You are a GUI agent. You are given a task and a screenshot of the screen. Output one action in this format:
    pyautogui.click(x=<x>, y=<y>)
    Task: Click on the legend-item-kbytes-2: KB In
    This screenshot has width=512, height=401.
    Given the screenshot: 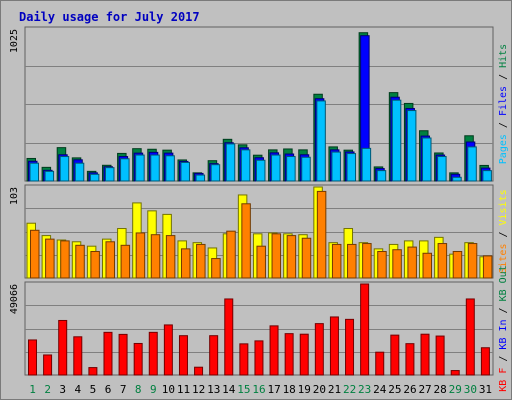 What is the action you would take?
    pyautogui.click(x=503, y=334)
    